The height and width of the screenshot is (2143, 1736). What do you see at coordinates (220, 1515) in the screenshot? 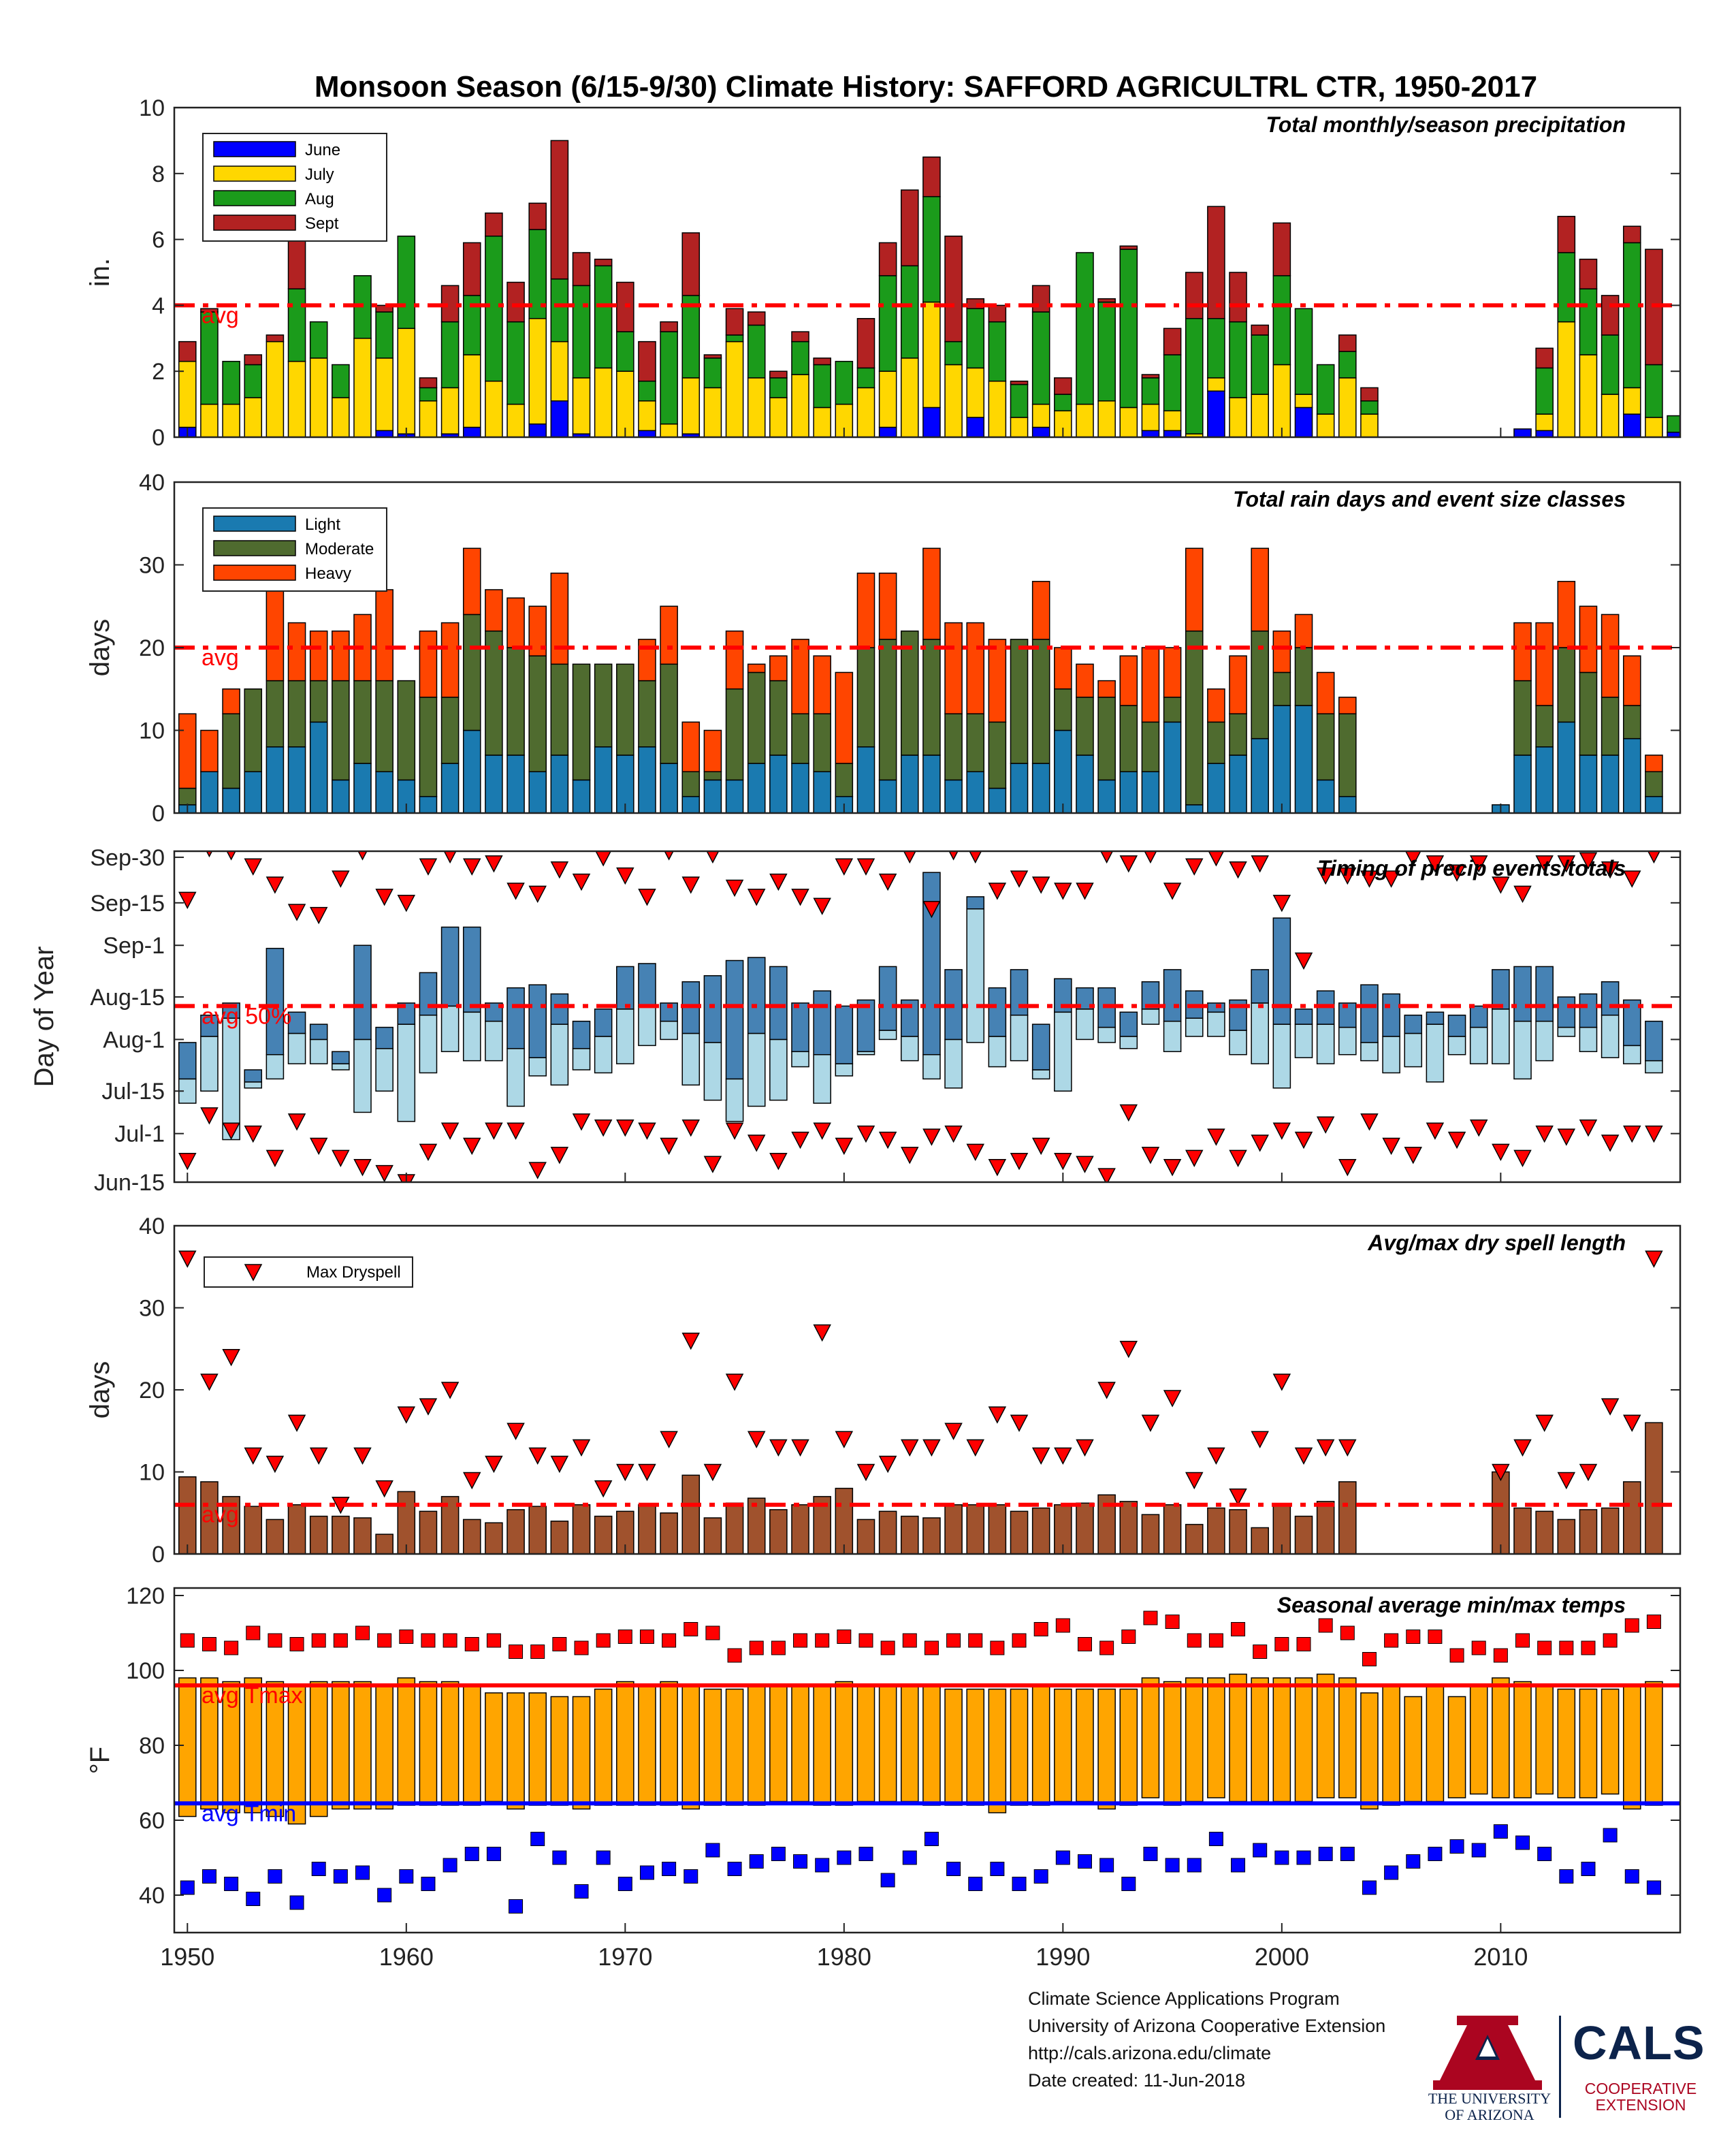
I see `avg-label: avg` at bounding box center [220, 1515].